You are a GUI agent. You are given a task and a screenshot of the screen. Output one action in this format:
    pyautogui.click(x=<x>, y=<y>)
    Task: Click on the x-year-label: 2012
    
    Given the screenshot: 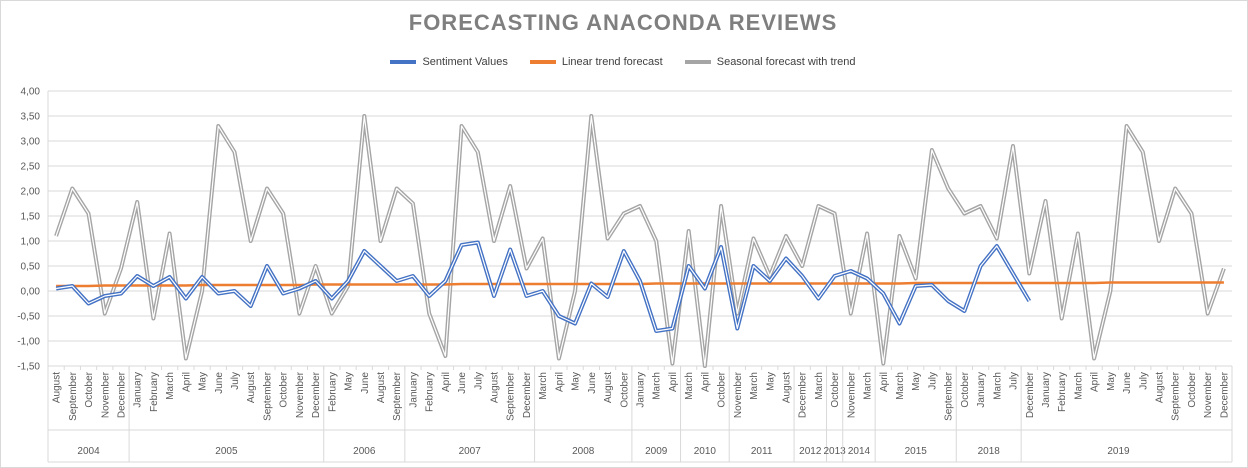 What is the action you would take?
    pyautogui.click(x=810, y=451)
    